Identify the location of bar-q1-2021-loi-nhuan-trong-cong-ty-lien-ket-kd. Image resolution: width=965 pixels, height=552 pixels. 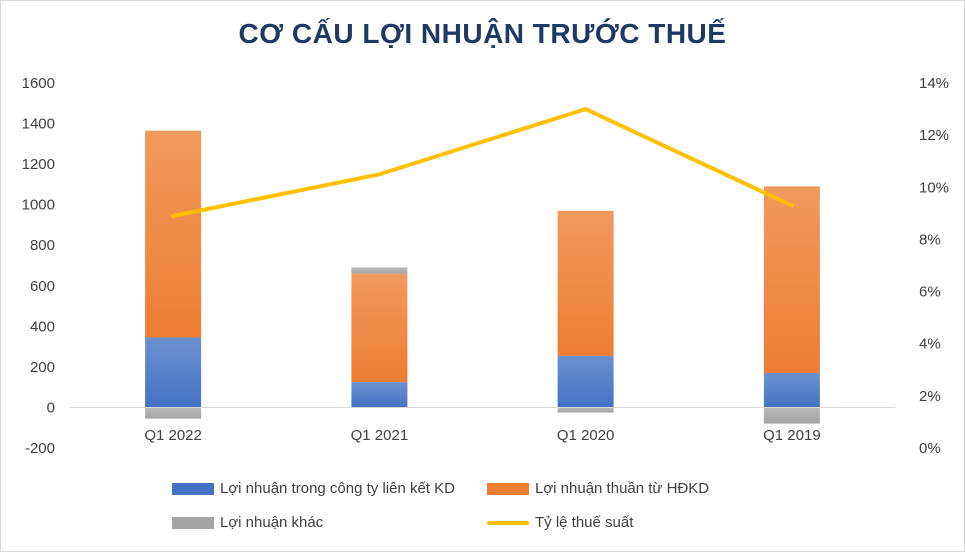
(379, 395).